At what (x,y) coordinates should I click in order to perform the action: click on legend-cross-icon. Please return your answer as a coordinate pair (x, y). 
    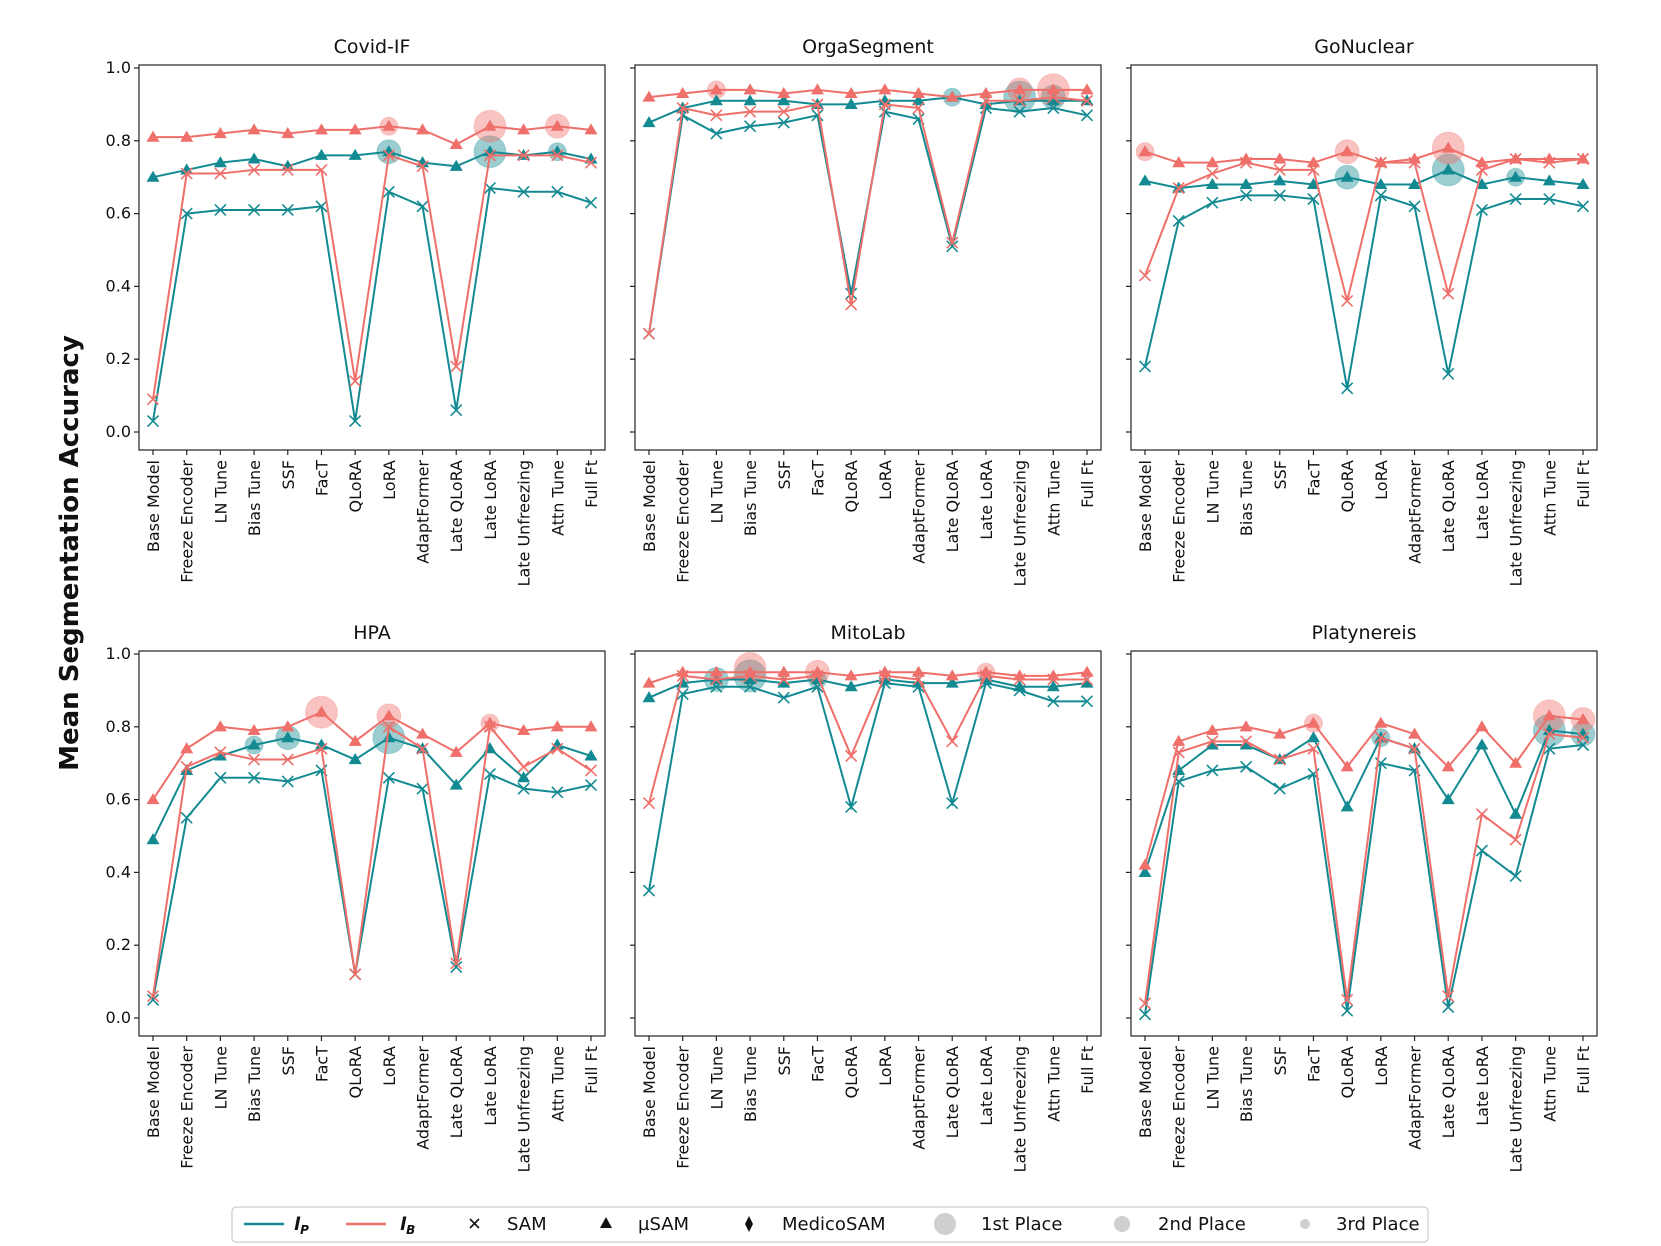
    Looking at the image, I should click on (474, 1223).